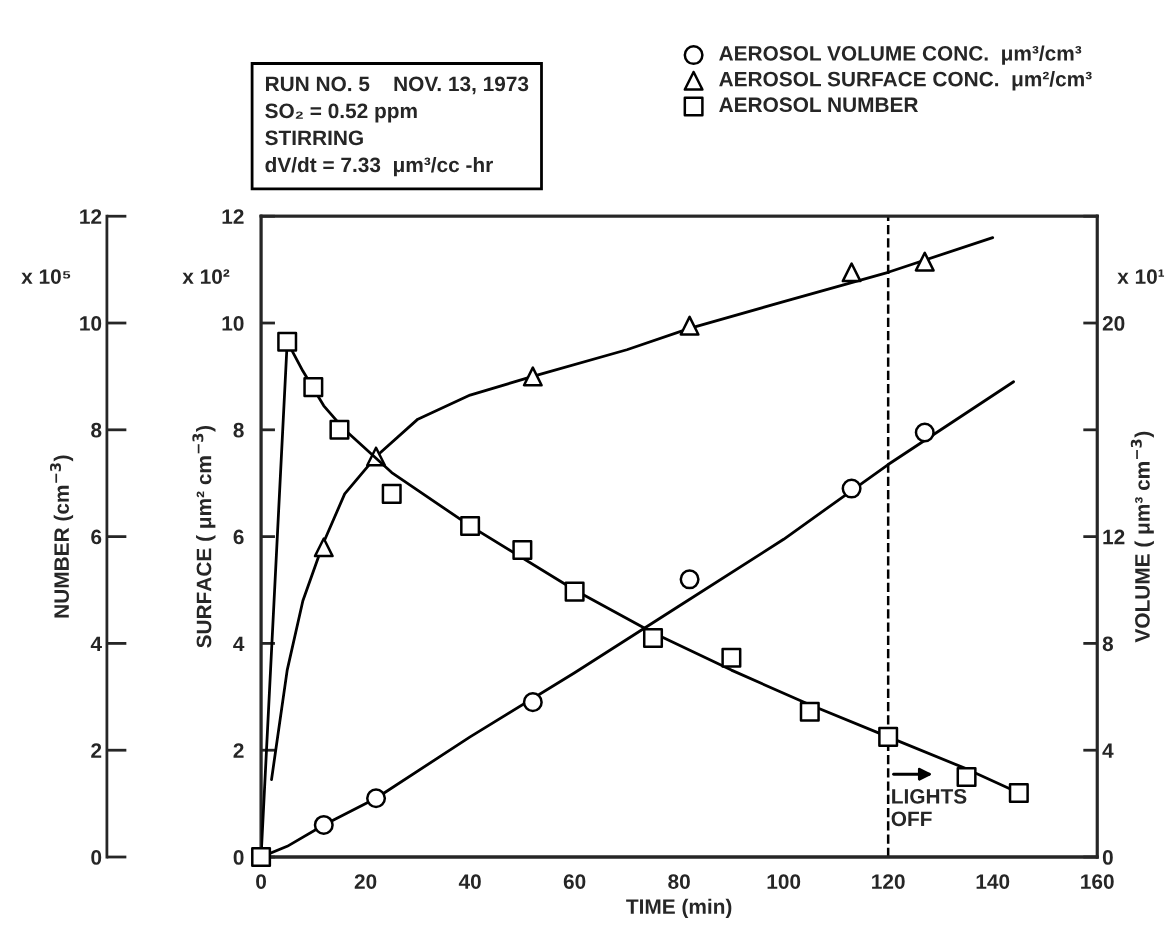  I want to click on legend-label: AEROSOL SURFACE CONC. μm²/cm³, so click(905, 81).